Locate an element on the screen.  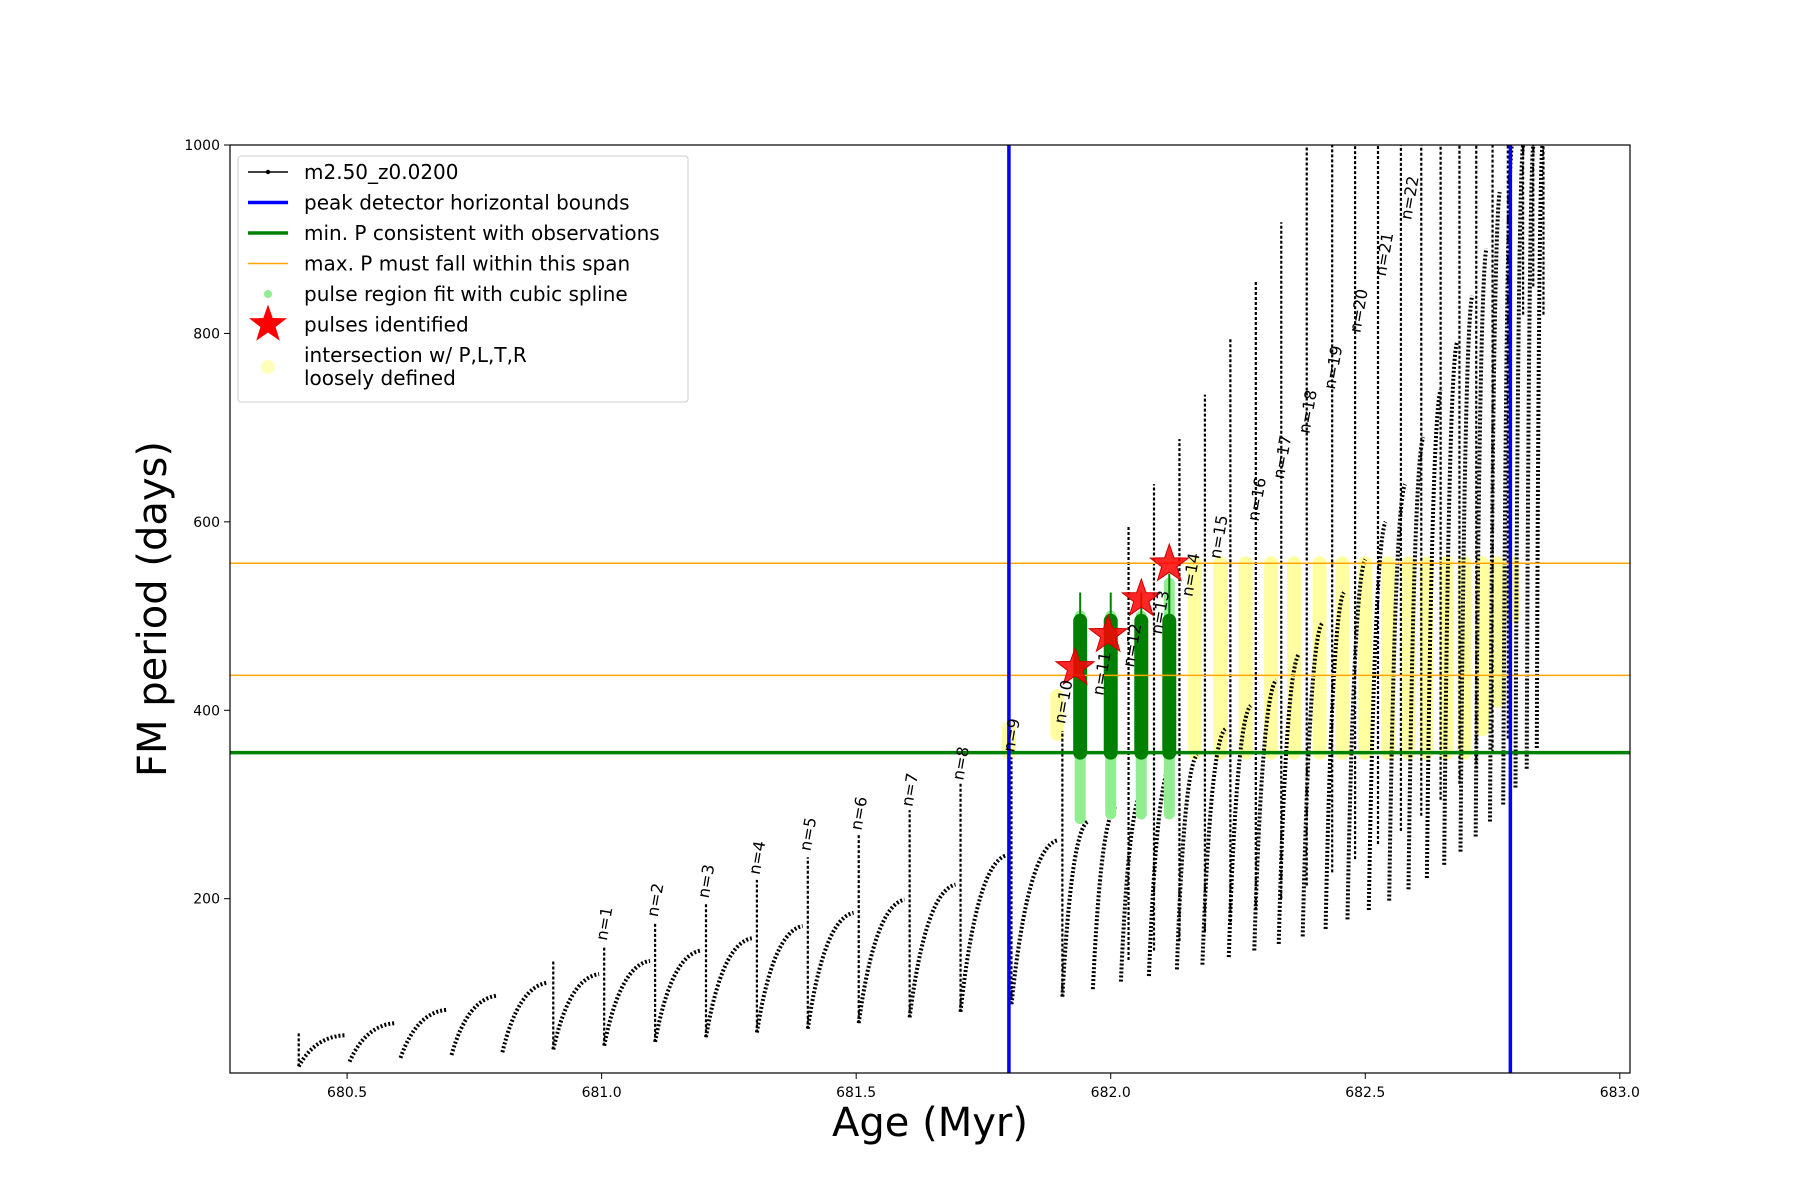
y-tick-label-5: 1000 is located at coordinates (202, 146).